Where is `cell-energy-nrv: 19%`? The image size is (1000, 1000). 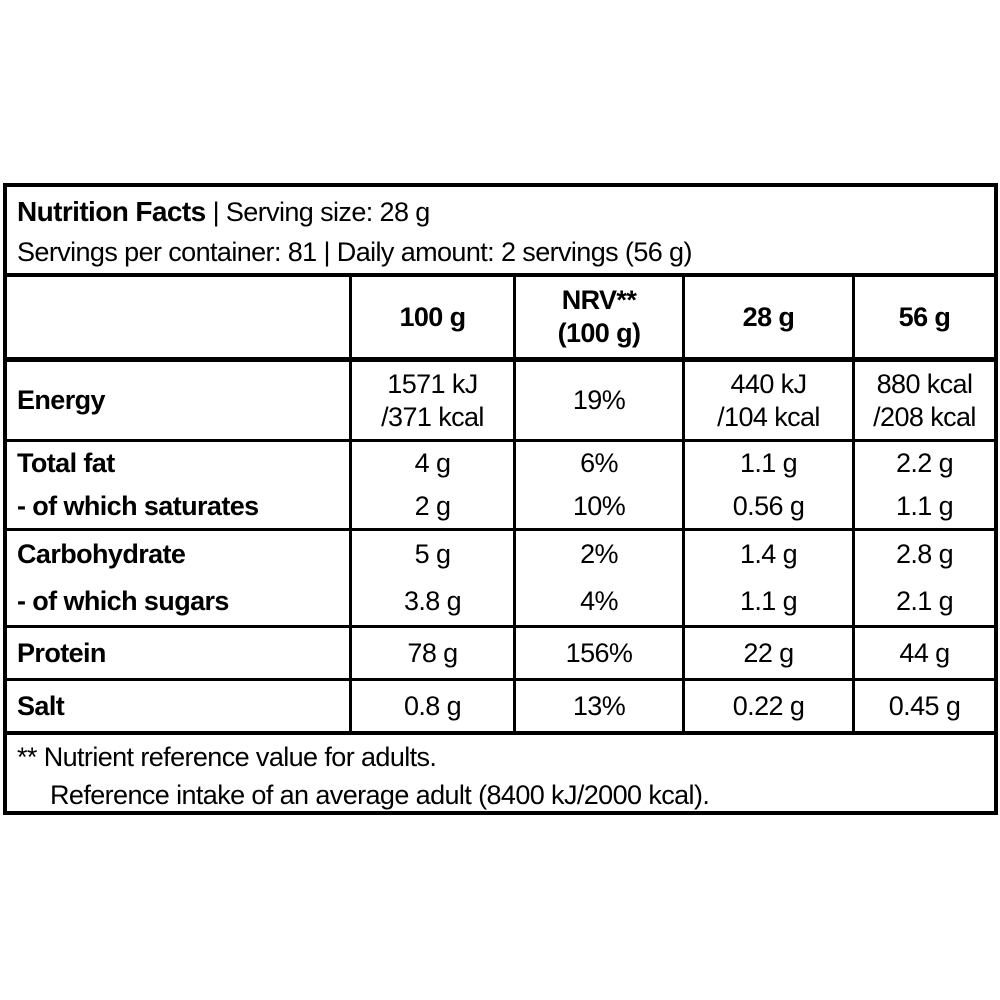
cell-energy-nrv: 19% is located at coordinates (597, 400).